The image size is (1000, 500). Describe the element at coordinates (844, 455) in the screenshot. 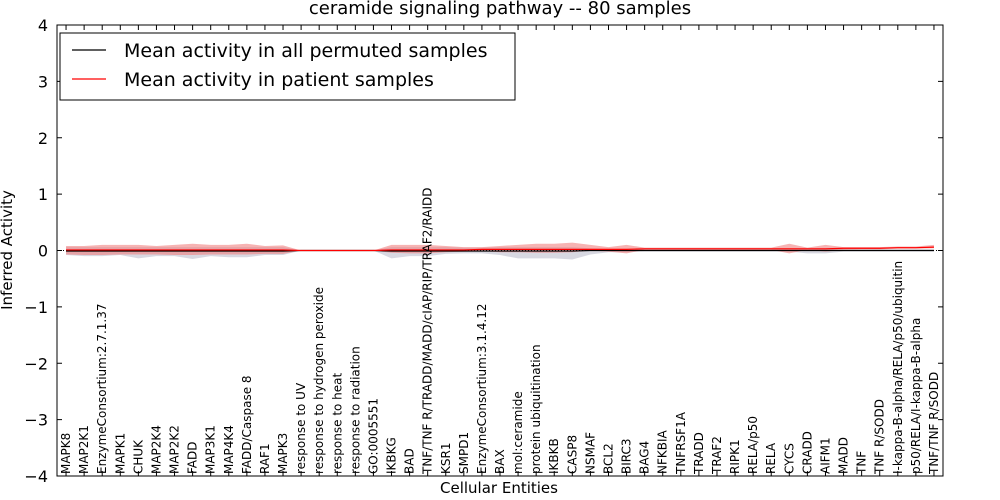

I see `x-category-label: MADD` at that location.